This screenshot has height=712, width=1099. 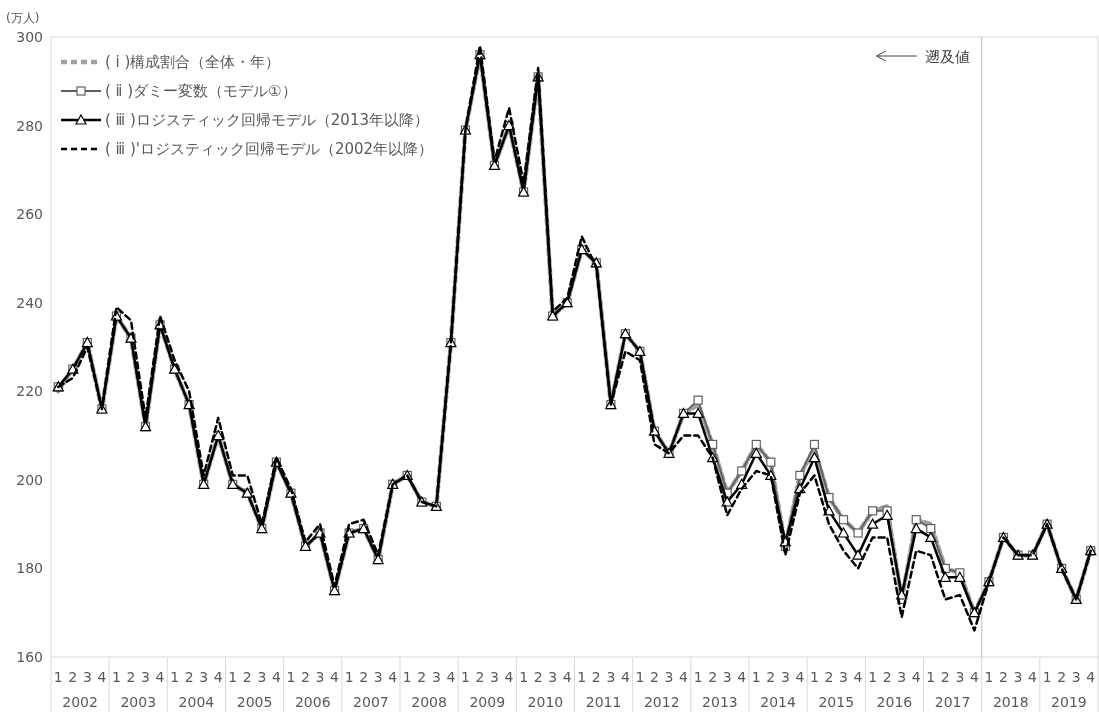 What do you see at coordinates (80, 702) in the screenshot?
I see `text: 2002` at bounding box center [80, 702].